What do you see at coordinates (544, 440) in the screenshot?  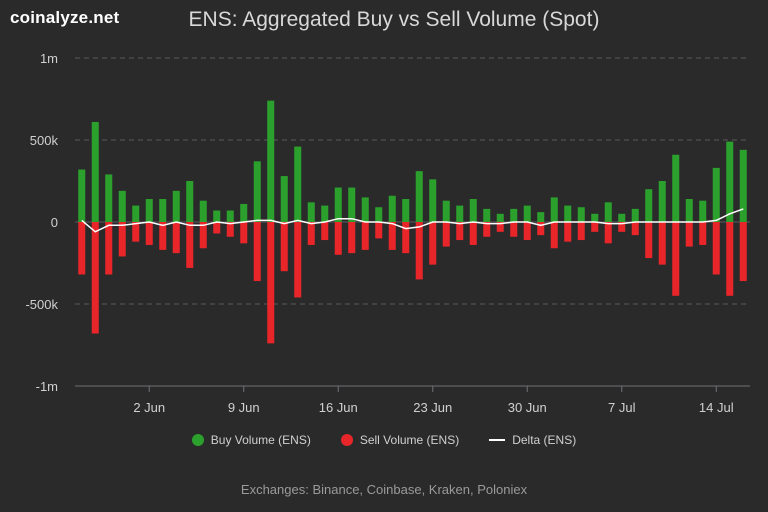 I see `legend-label-delta: Delta (ENS)` at bounding box center [544, 440].